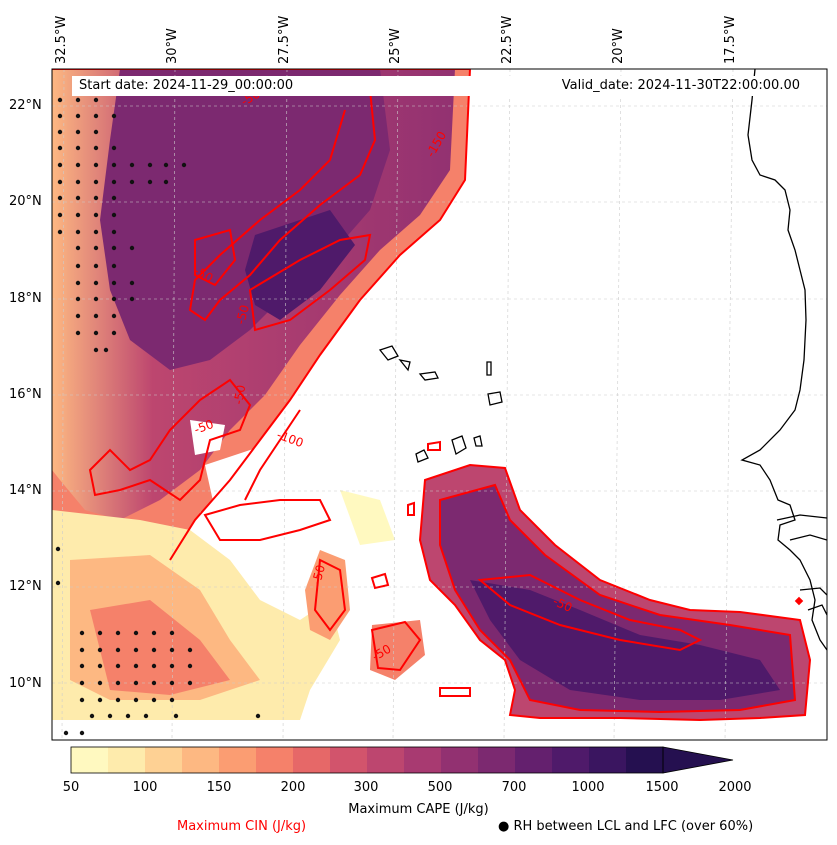  I want to click on colorbar-tick: 700, so click(514, 787).